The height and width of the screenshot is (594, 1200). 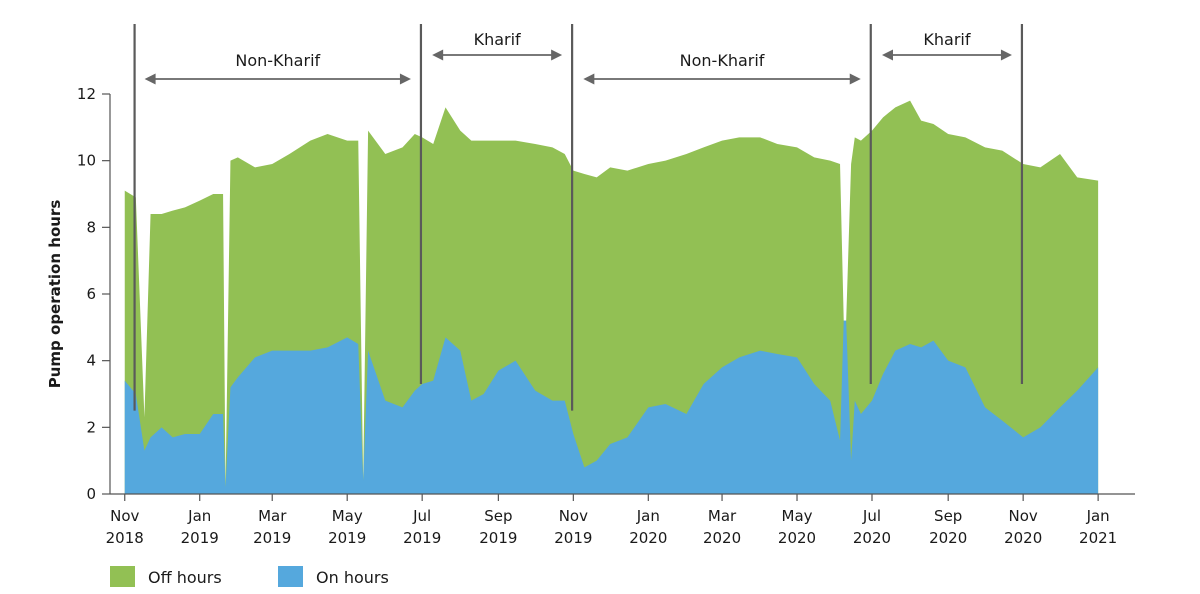 What do you see at coordinates (1098, 538) in the screenshot?
I see `x-tick-label-year: 2021` at bounding box center [1098, 538].